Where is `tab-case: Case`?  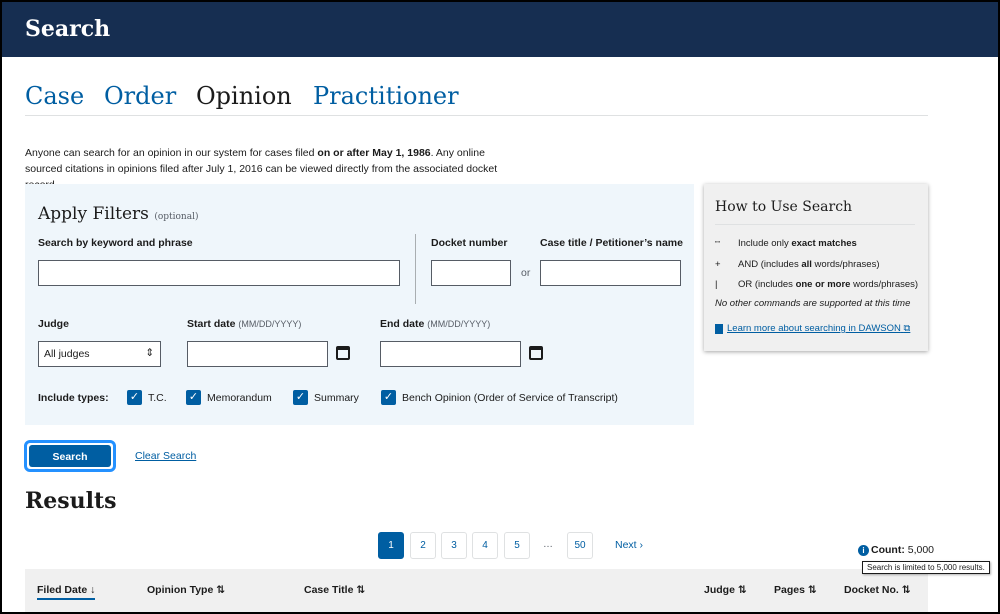 tab-case: Case is located at coordinates (55, 96).